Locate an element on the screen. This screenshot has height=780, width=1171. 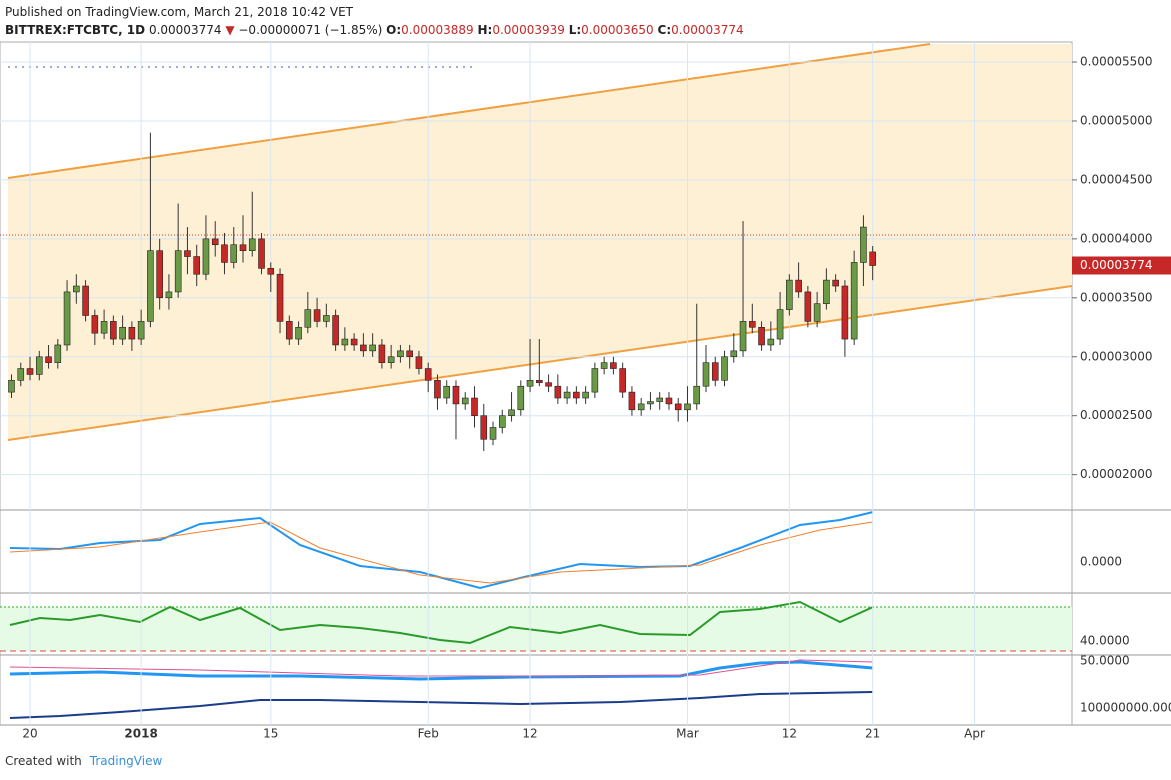
x-tick-label: Apr is located at coordinates (974, 734).